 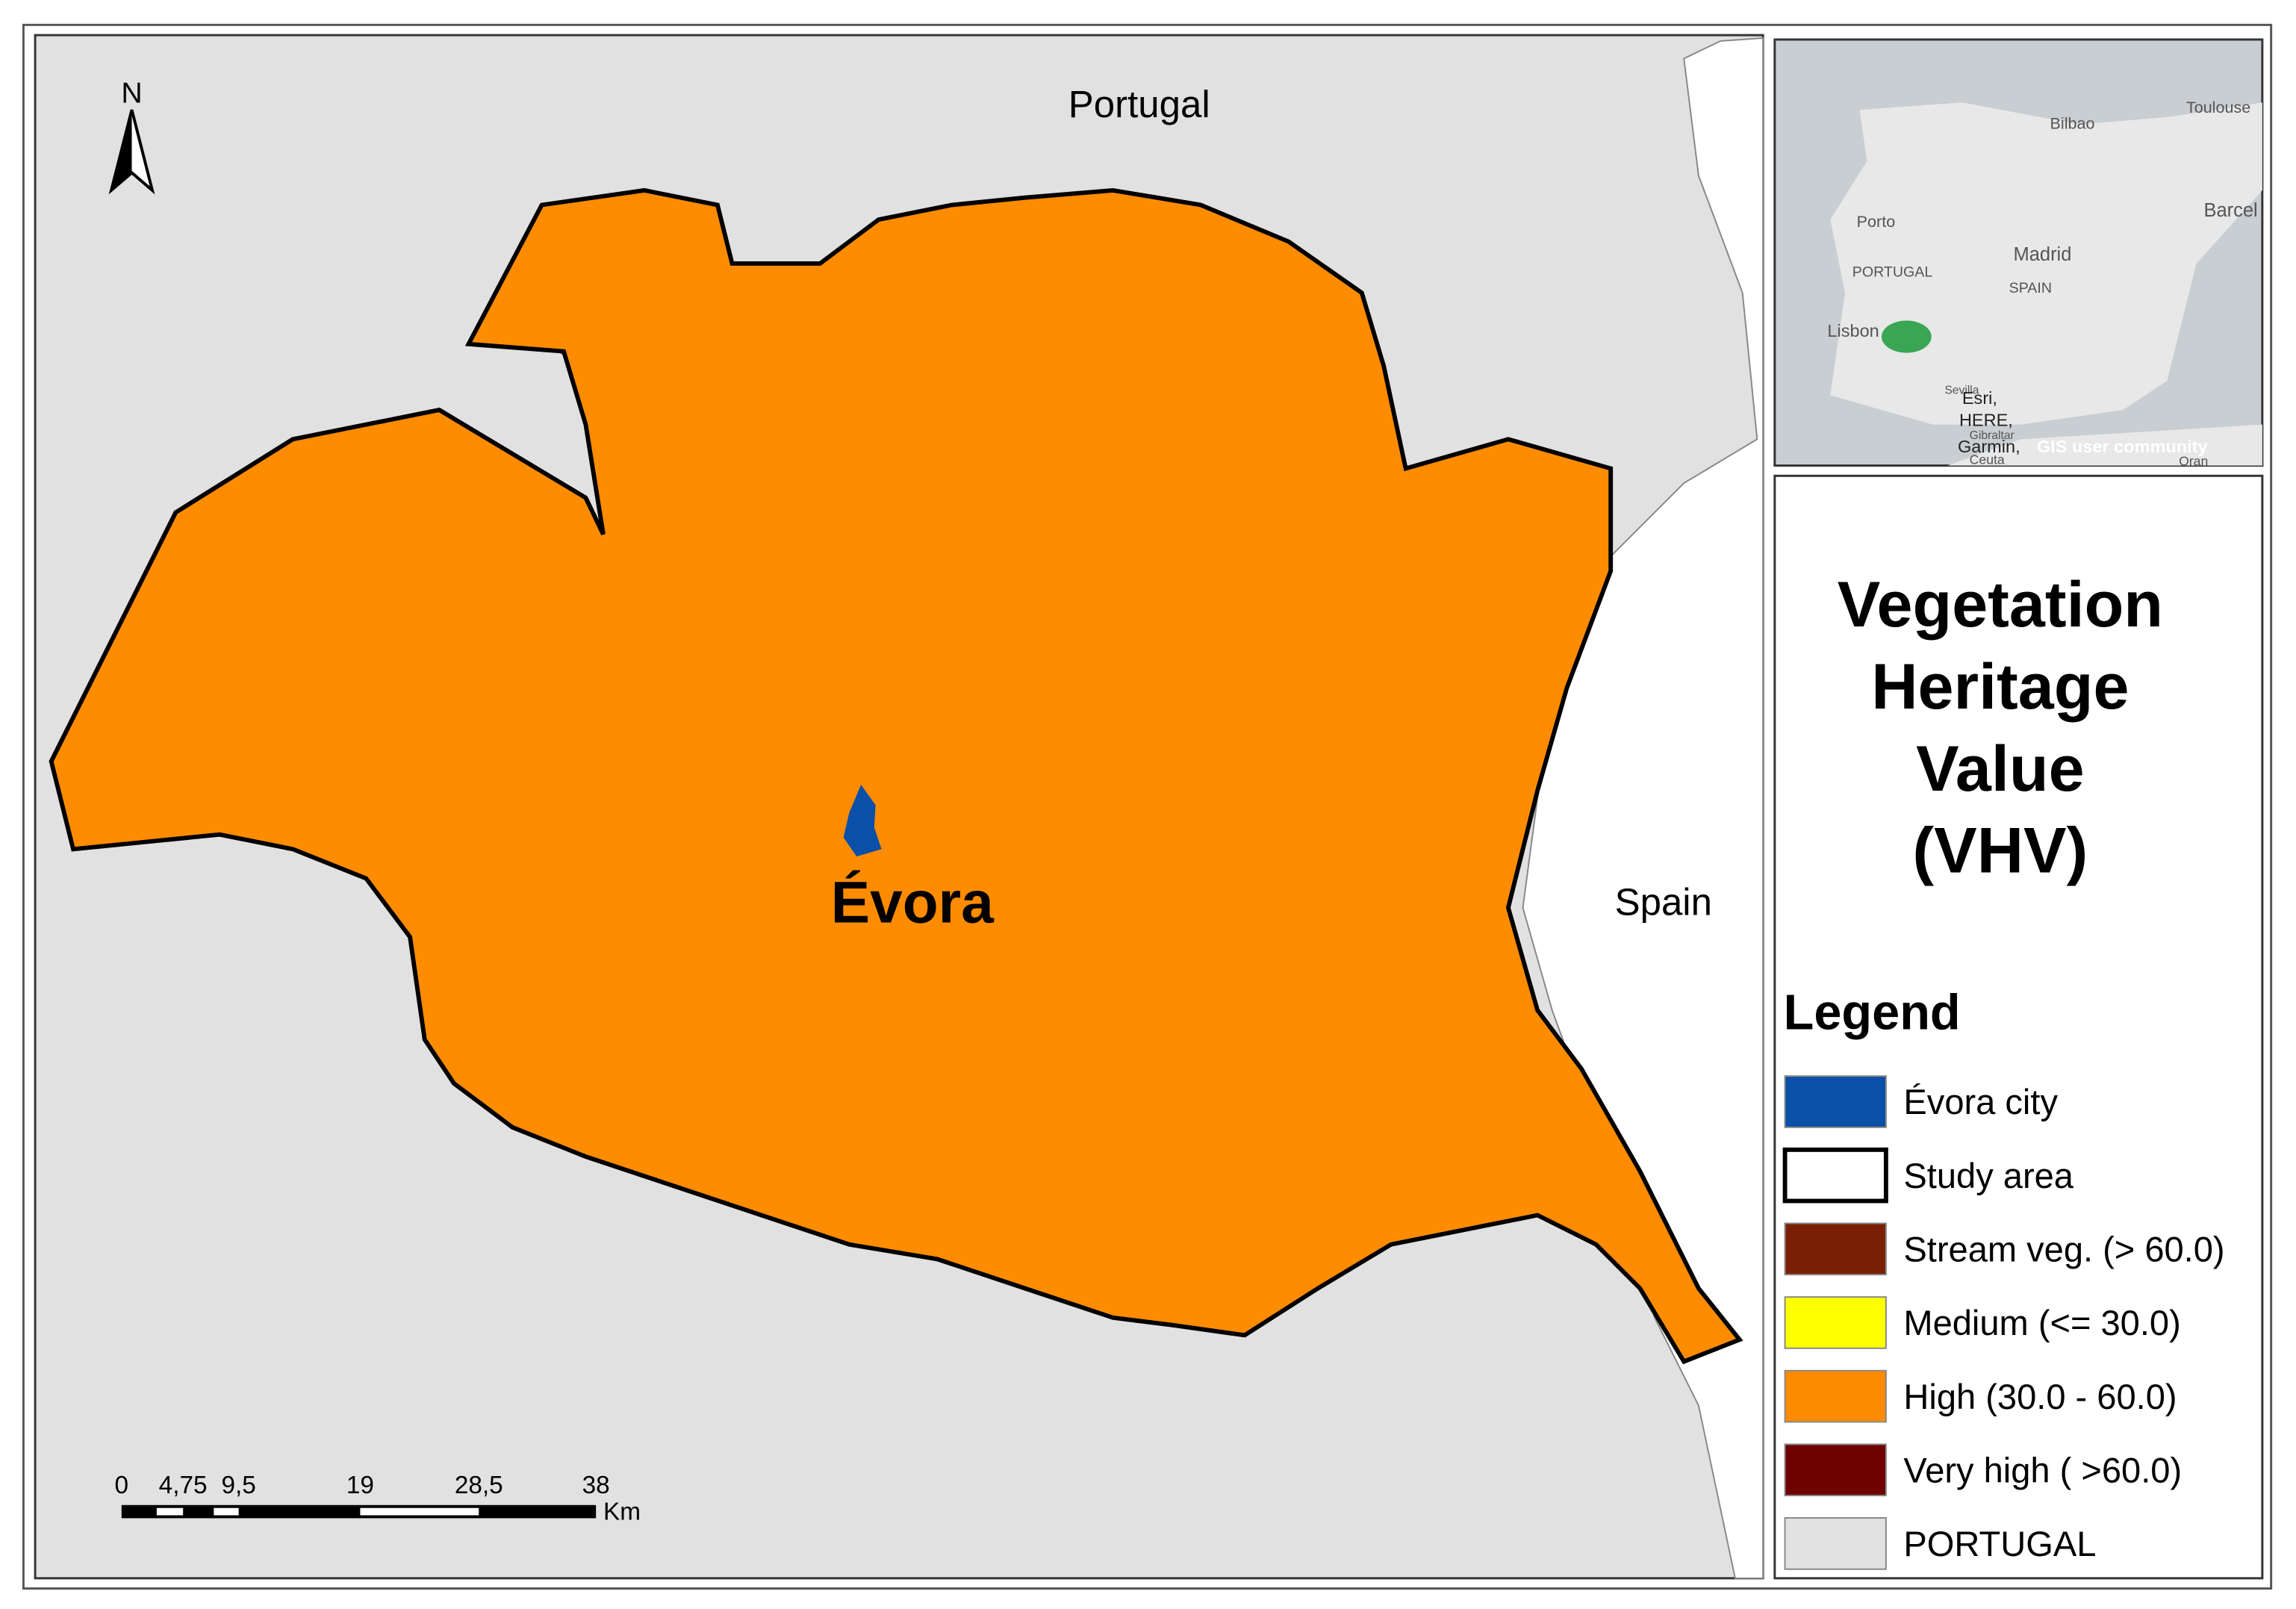 I want to click on inset-label: Barcel, so click(x=2230, y=210).